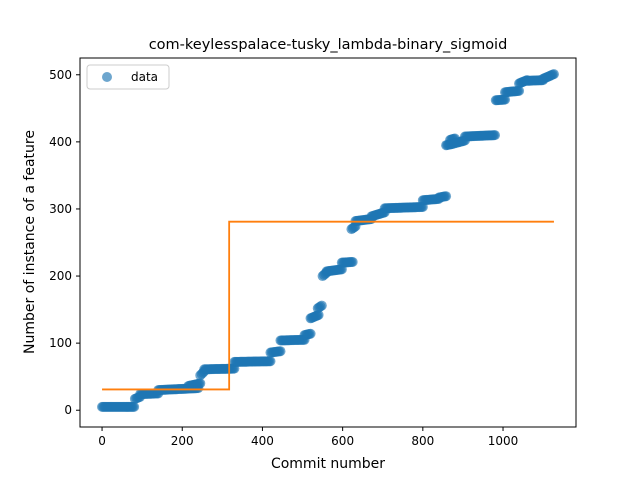  What do you see at coordinates (262, 441) in the screenshot?
I see `x-tick-label: 400` at bounding box center [262, 441].